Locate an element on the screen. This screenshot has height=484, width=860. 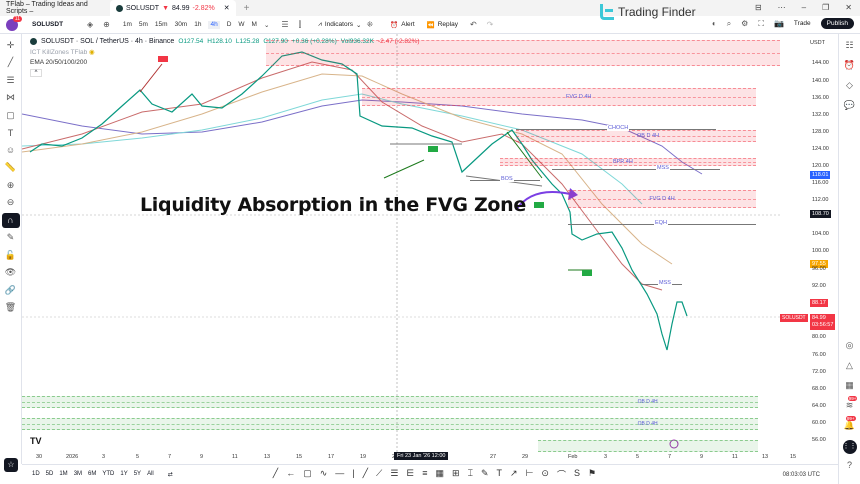
fib-icon: ☰ is located at coordinates (10, 79).